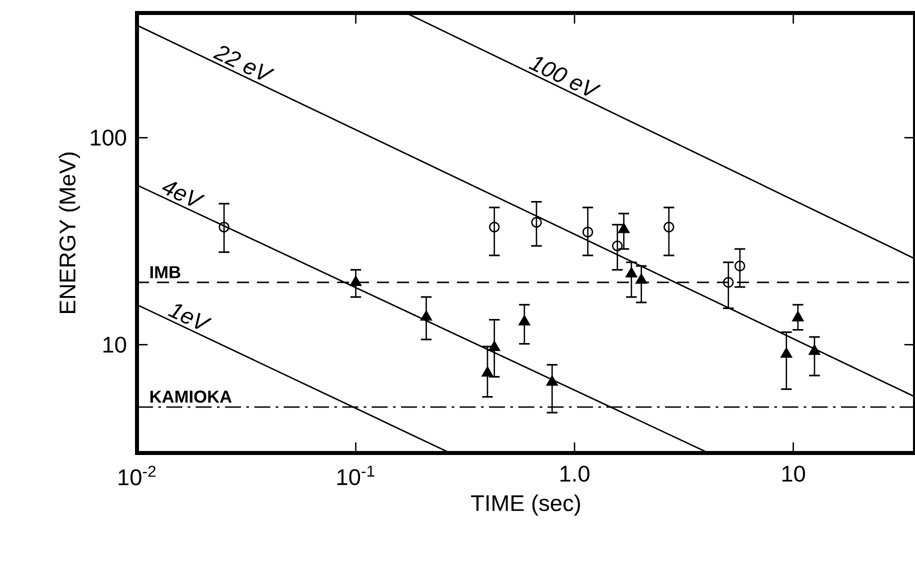  What do you see at coordinates (575, 474) in the screenshot?
I see `x-tick-label: 1.0` at bounding box center [575, 474].